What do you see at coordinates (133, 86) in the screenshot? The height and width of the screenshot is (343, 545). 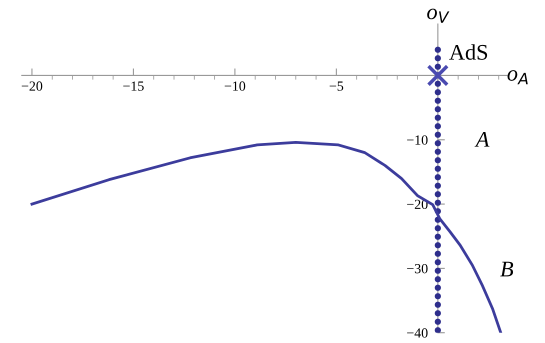 I see `x-tick-label: −15` at bounding box center [133, 86].